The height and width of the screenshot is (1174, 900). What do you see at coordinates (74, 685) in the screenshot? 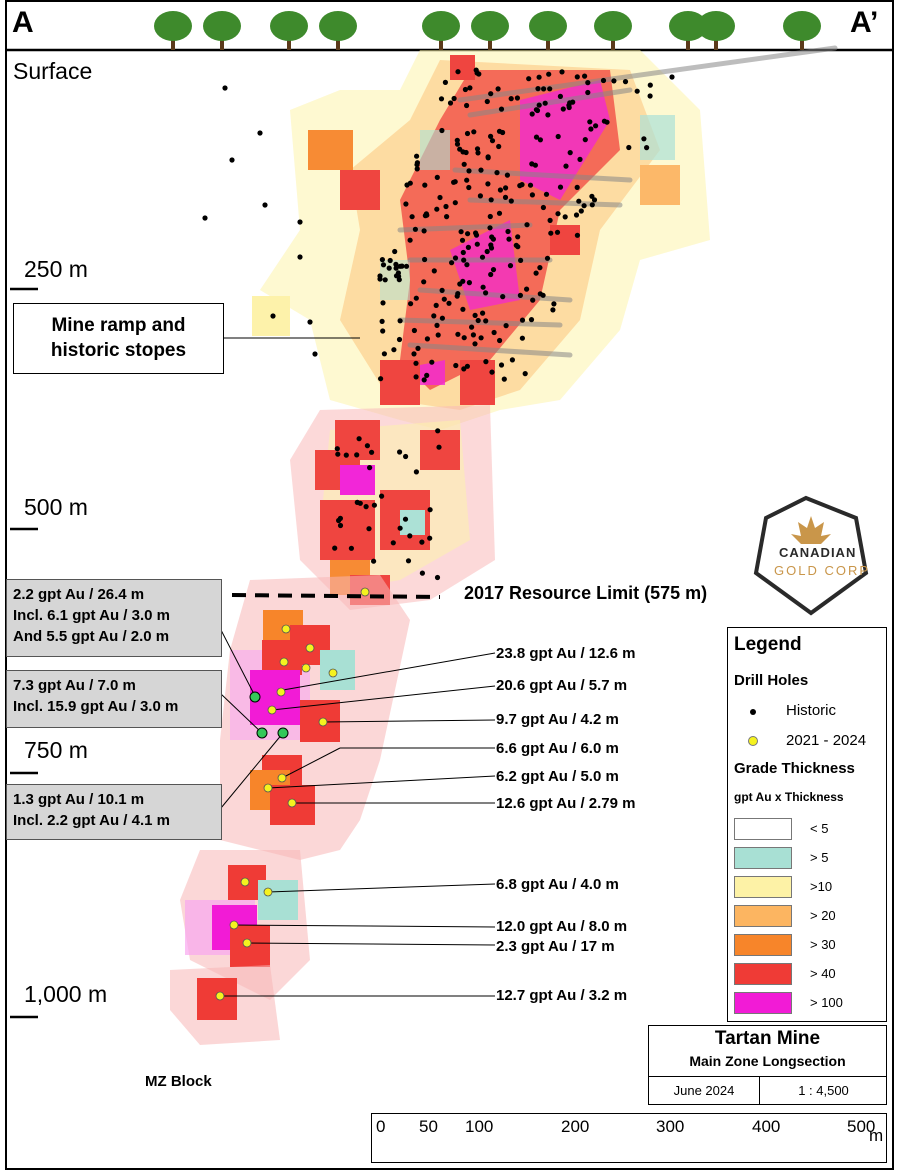
I see `intercept-group-2-line: 7.3 gpt Au / 7.0 m` at bounding box center [74, 685].